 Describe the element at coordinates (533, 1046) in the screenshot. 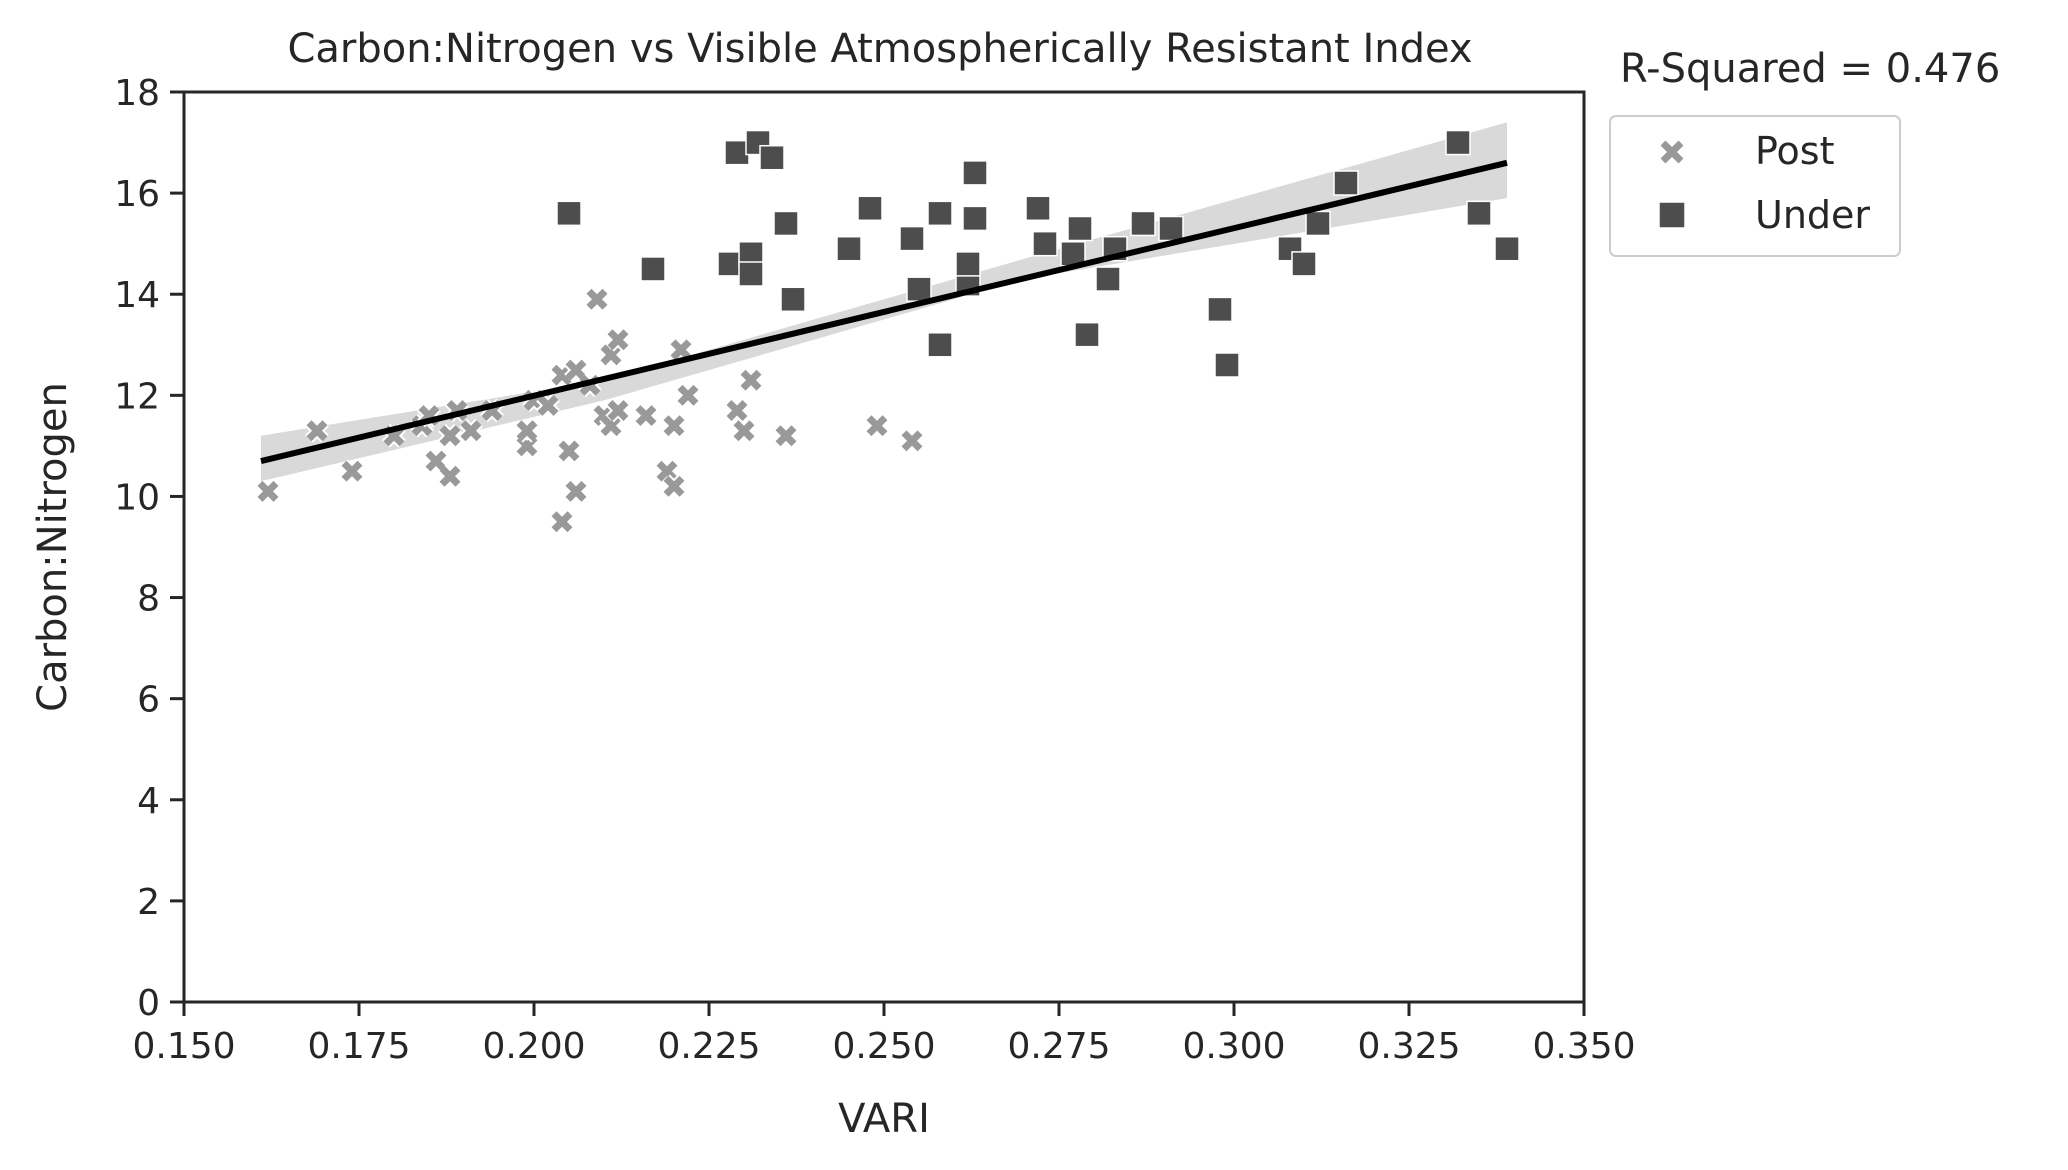

I see `x-tick-label: 0.200` at that location.